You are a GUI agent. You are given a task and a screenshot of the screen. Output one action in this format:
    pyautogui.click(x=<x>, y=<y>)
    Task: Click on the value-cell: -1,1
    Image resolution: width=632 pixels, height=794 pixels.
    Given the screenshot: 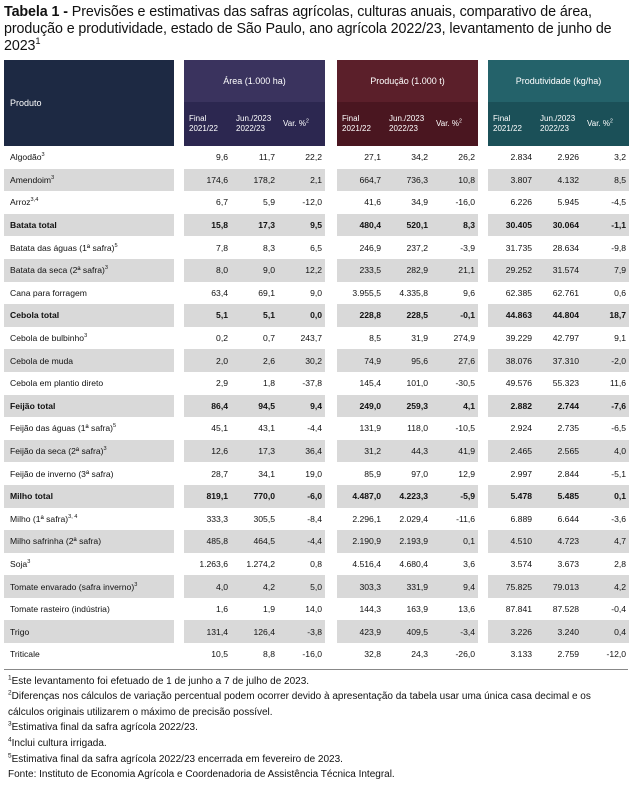 What is the action you would take?
    pyautogui.click(x=606, y=225)
    